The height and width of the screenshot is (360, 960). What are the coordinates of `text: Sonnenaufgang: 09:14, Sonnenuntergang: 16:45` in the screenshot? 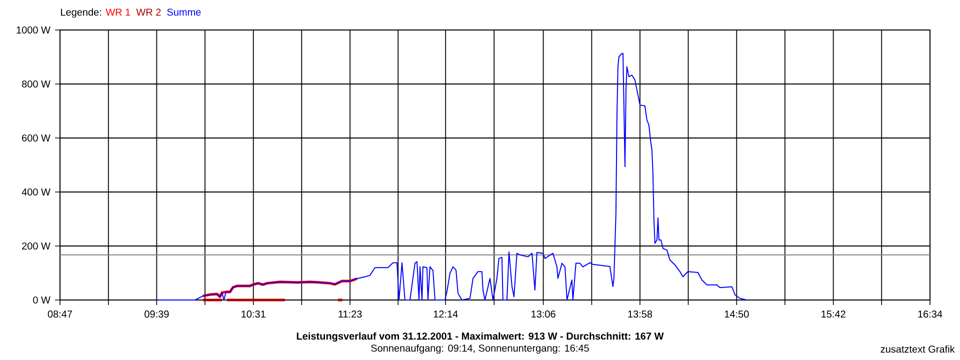 It's located at (480, 349).